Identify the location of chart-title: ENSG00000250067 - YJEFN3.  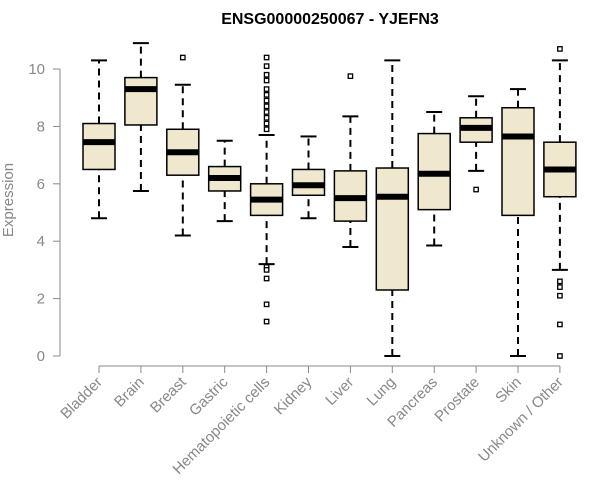
(330, 19).